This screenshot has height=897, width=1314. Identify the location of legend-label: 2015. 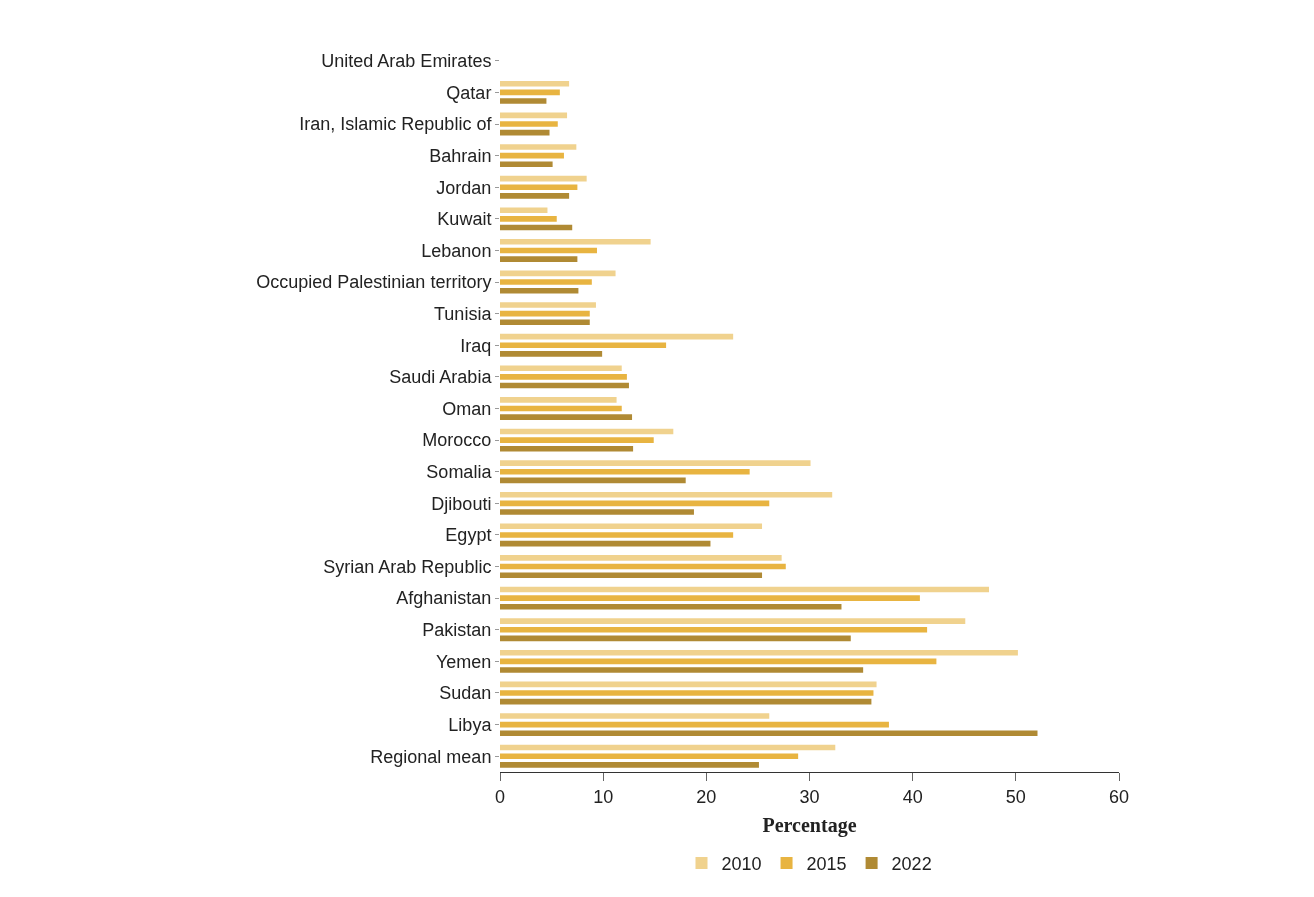
(826, 863).